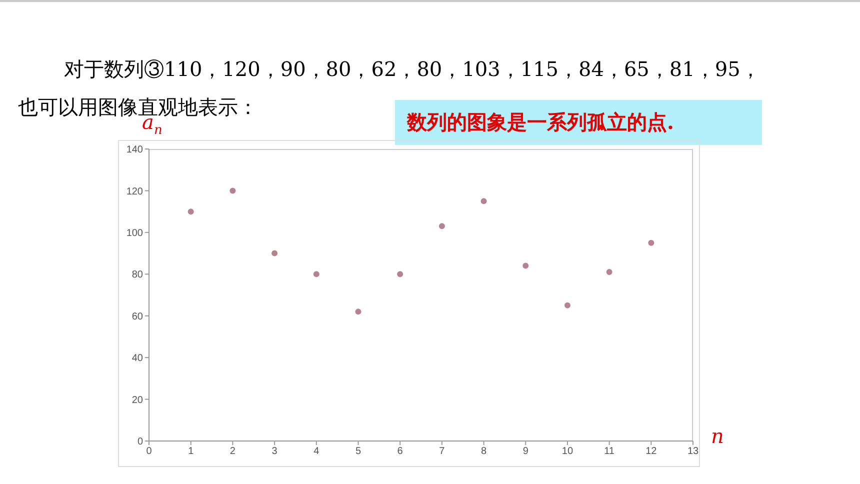 The image size is (860, 484). Describe the element at coordinates (652, 452) in the screenshot. I see `x-tick-label: 12` at that location.